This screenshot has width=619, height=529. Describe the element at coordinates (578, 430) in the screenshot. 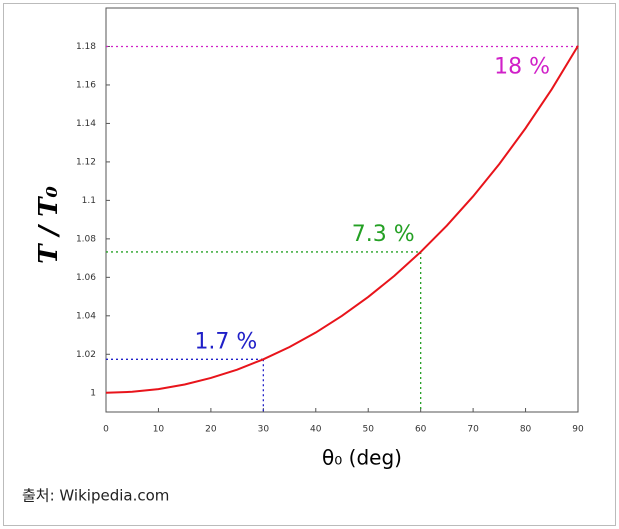

I see `x-tick-label: 90` at that location.